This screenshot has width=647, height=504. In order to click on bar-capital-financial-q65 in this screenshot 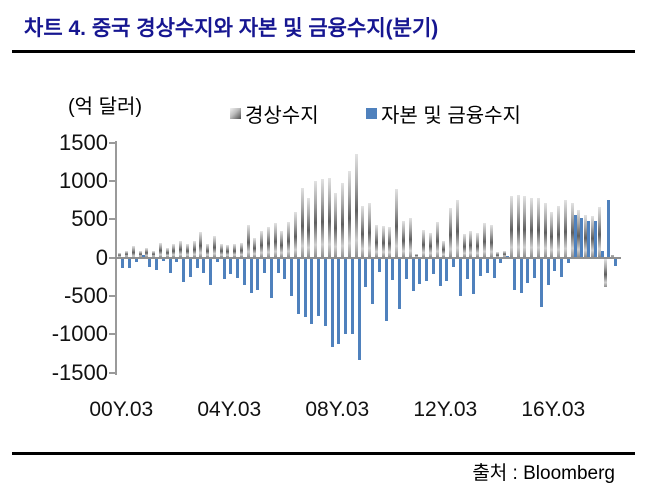, I will do `click(562, 268)`.